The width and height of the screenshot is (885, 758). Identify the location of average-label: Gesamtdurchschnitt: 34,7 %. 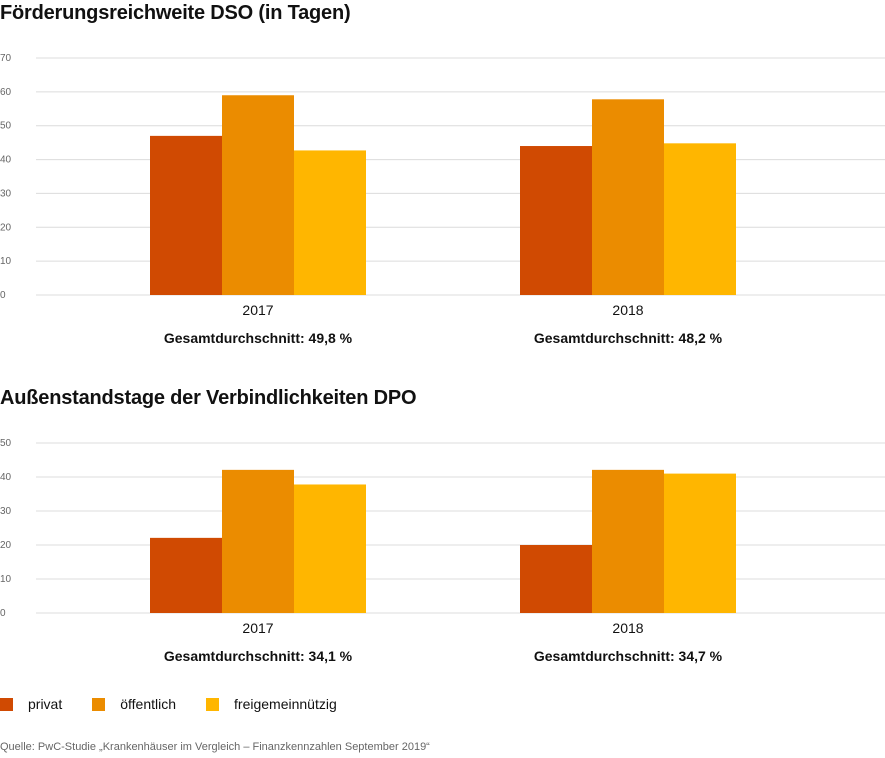
(628, 656).